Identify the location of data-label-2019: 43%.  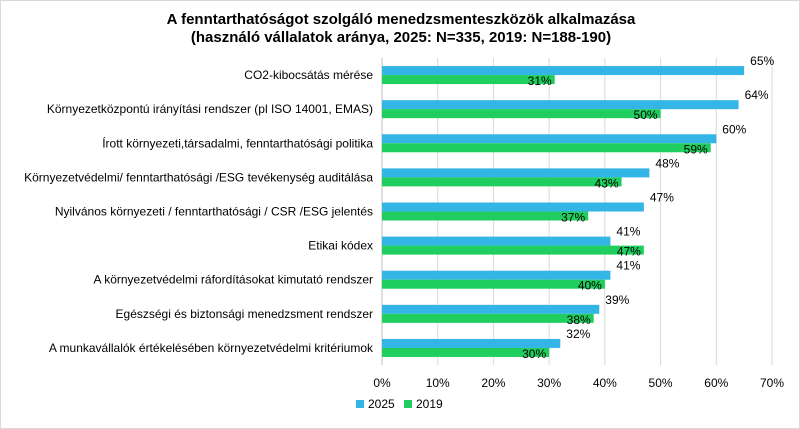
(607, 183).